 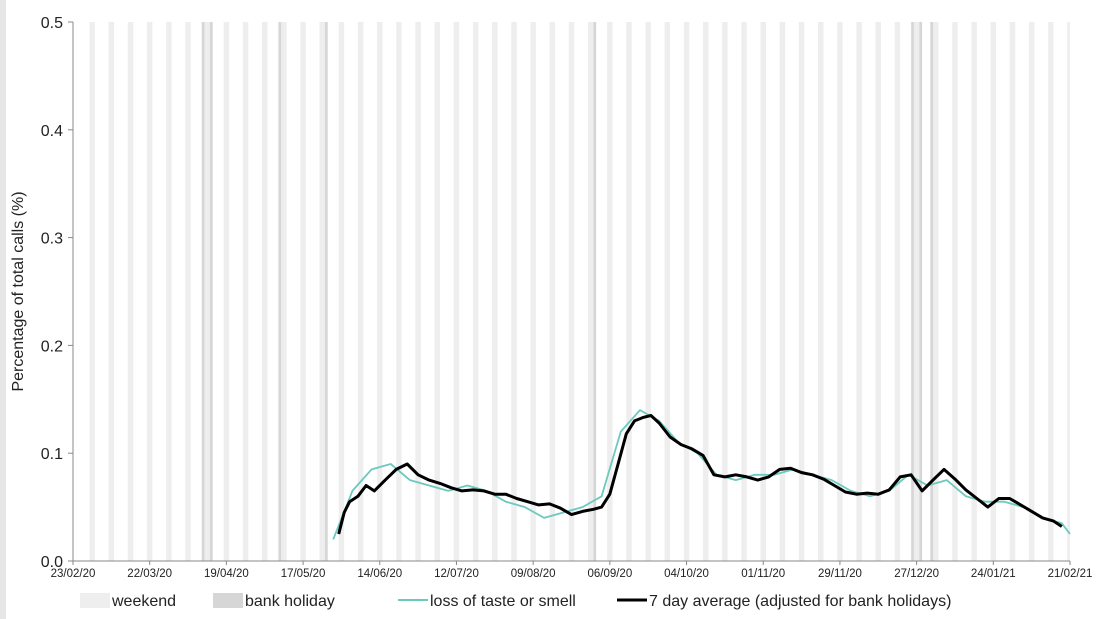 I want to click on x-tick-label: 23/02/20, so click(x=73, y=574).